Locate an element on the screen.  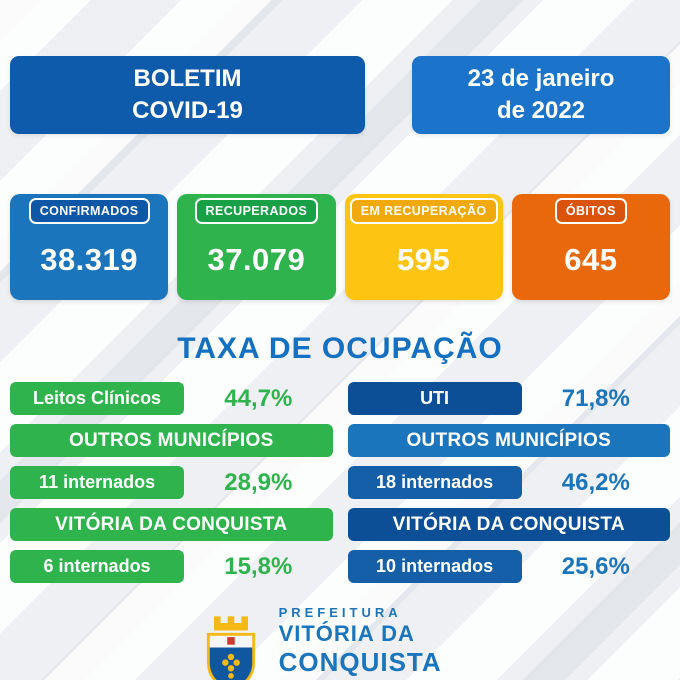
occupancy-row-leitos-clinicos: Leitos Clínicos 44,7% is located at coordinates (171, 398).